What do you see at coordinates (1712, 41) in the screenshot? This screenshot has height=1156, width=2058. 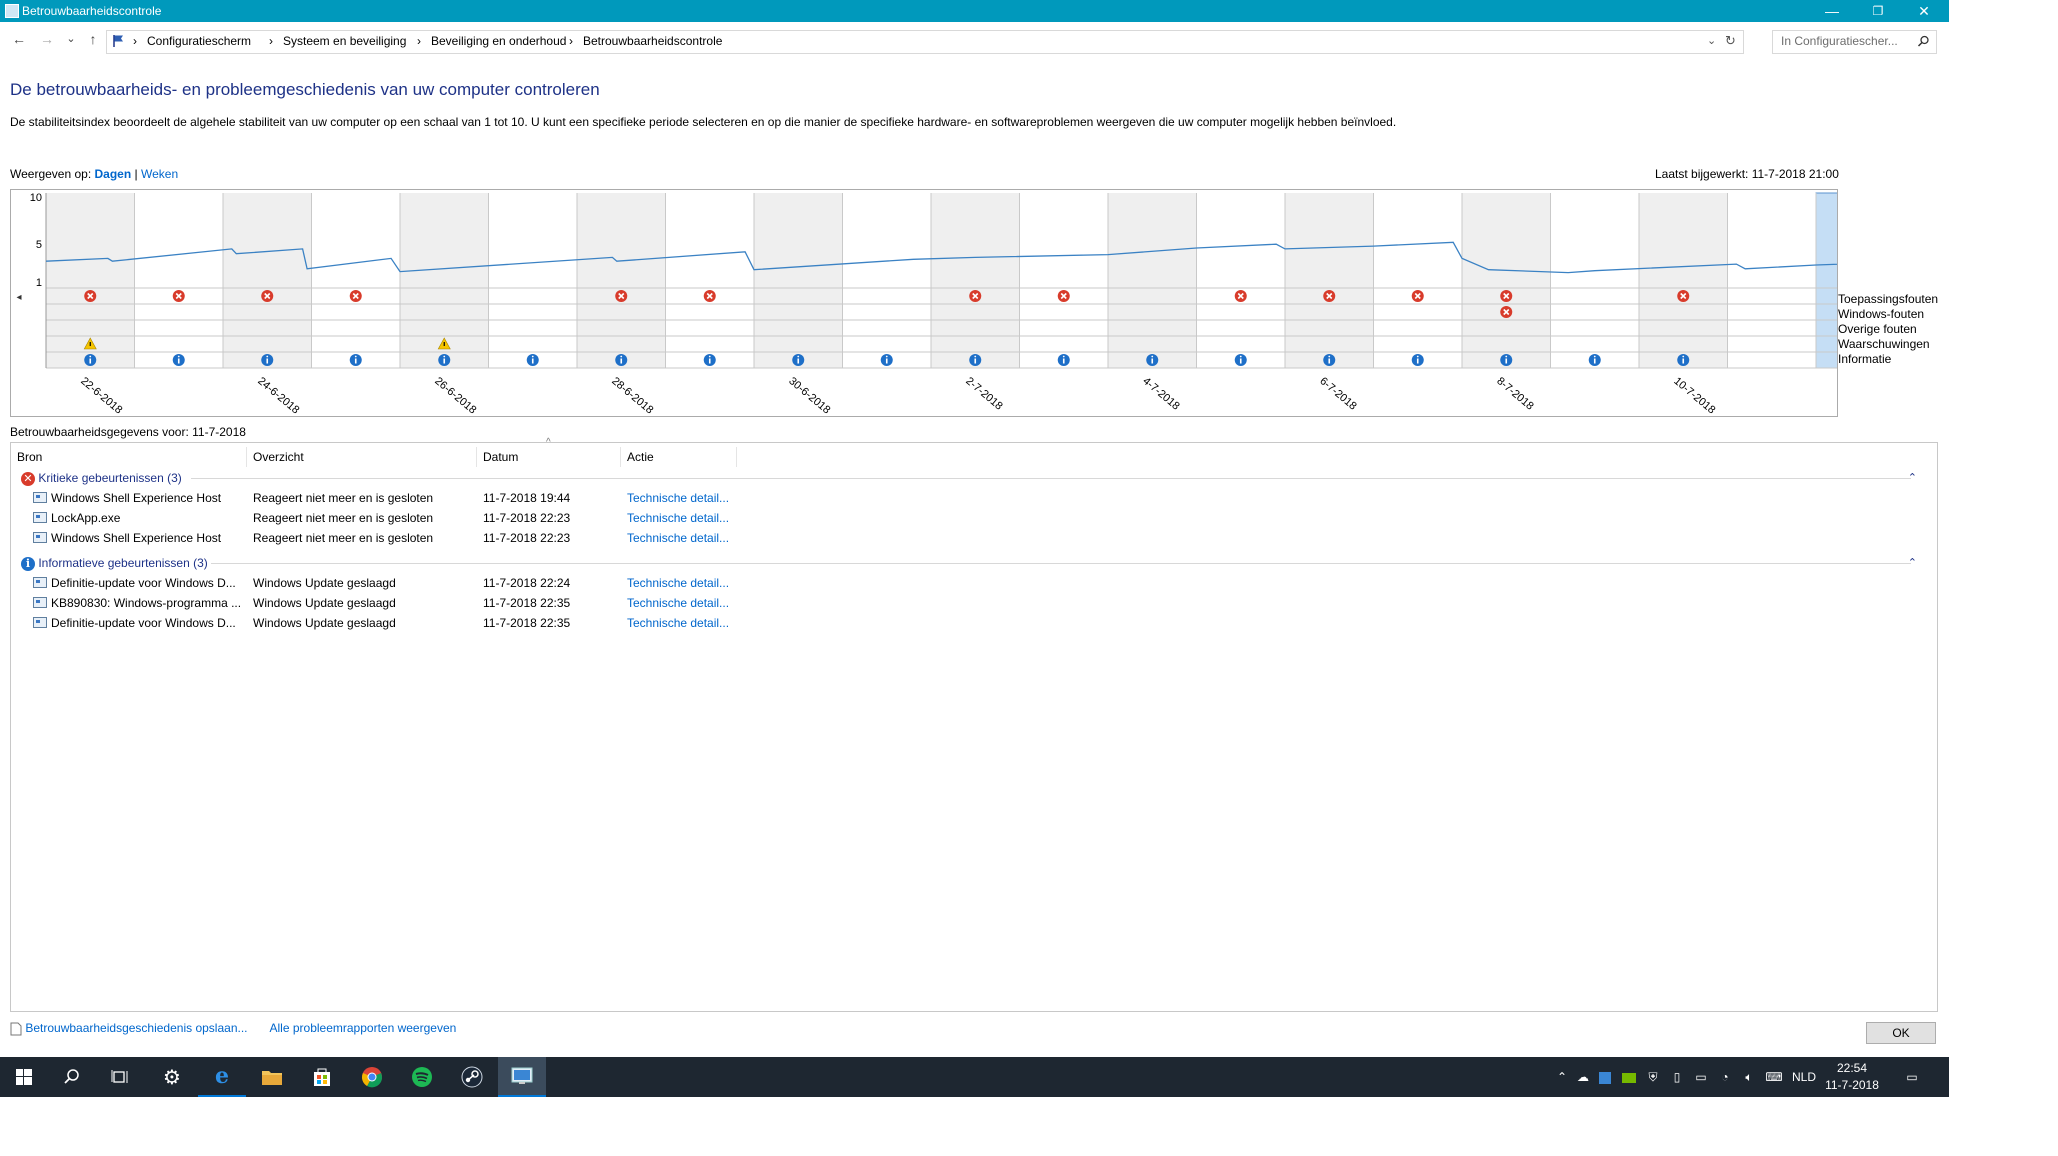 I see `address-dropdown-icon: ⌄` at bounding box center [1712, 41].